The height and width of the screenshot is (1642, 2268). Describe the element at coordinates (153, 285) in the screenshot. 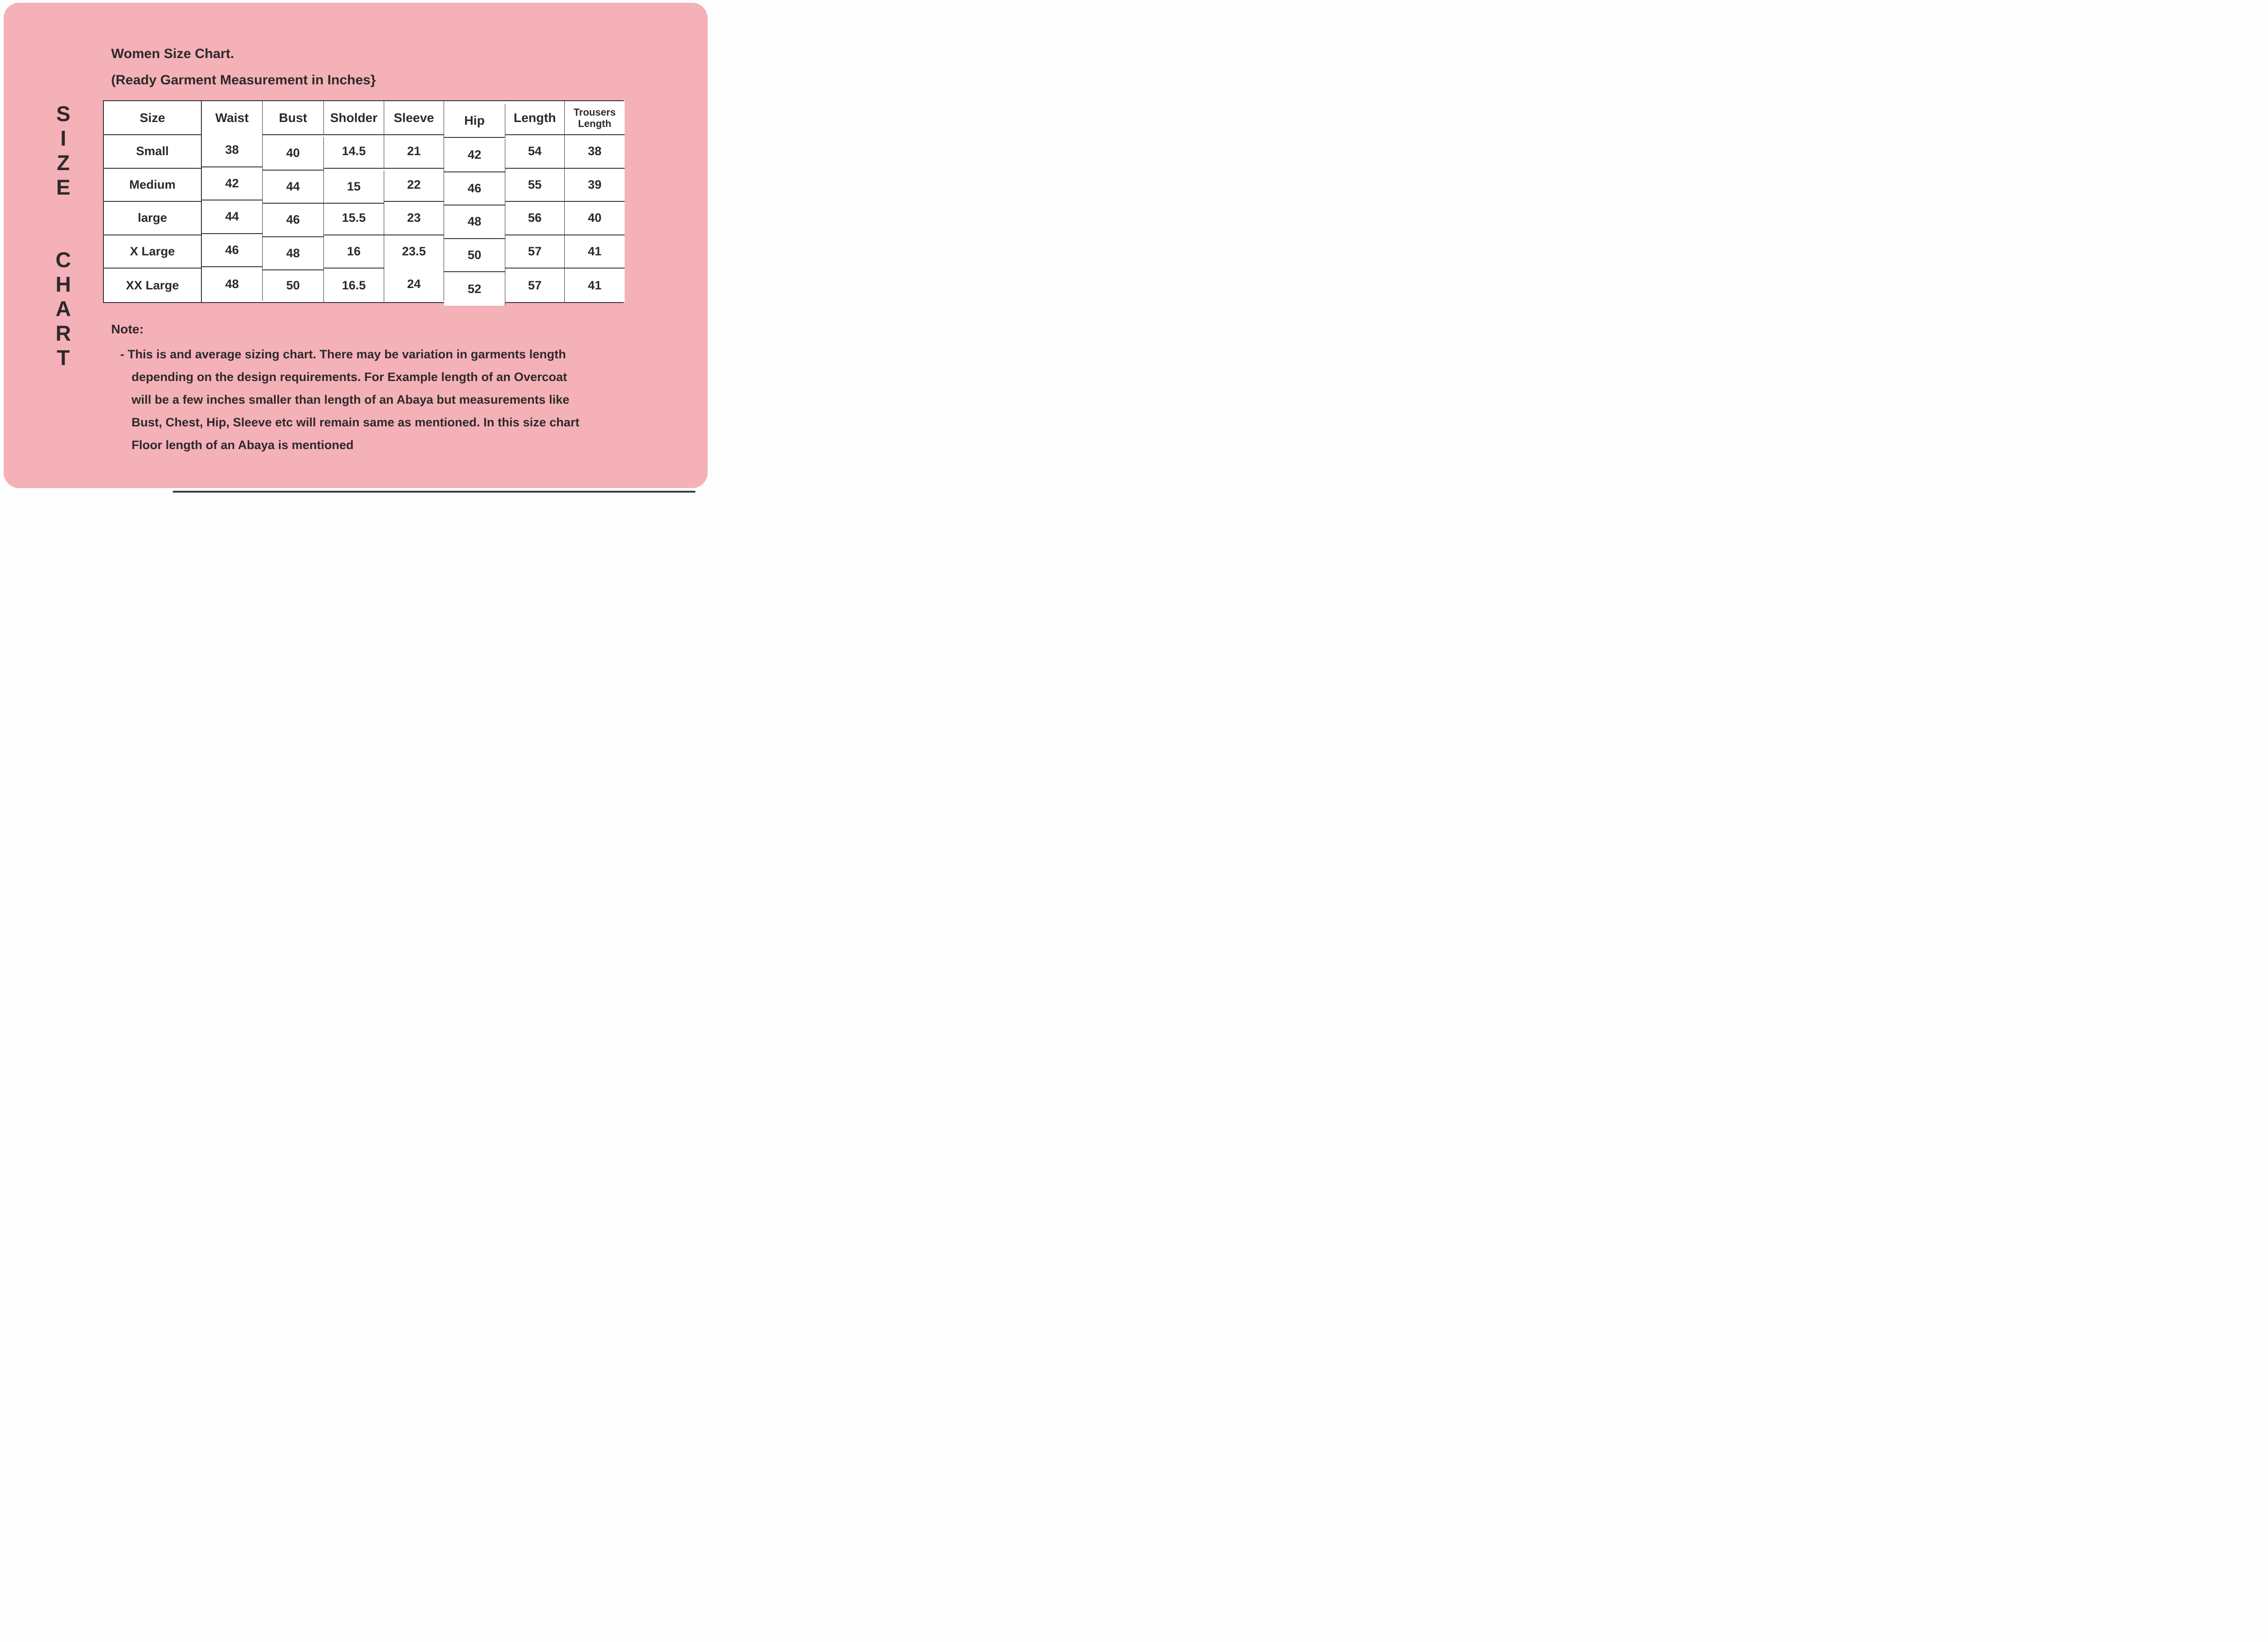

I see `row-xxlarge-size: XX Large` at that location.